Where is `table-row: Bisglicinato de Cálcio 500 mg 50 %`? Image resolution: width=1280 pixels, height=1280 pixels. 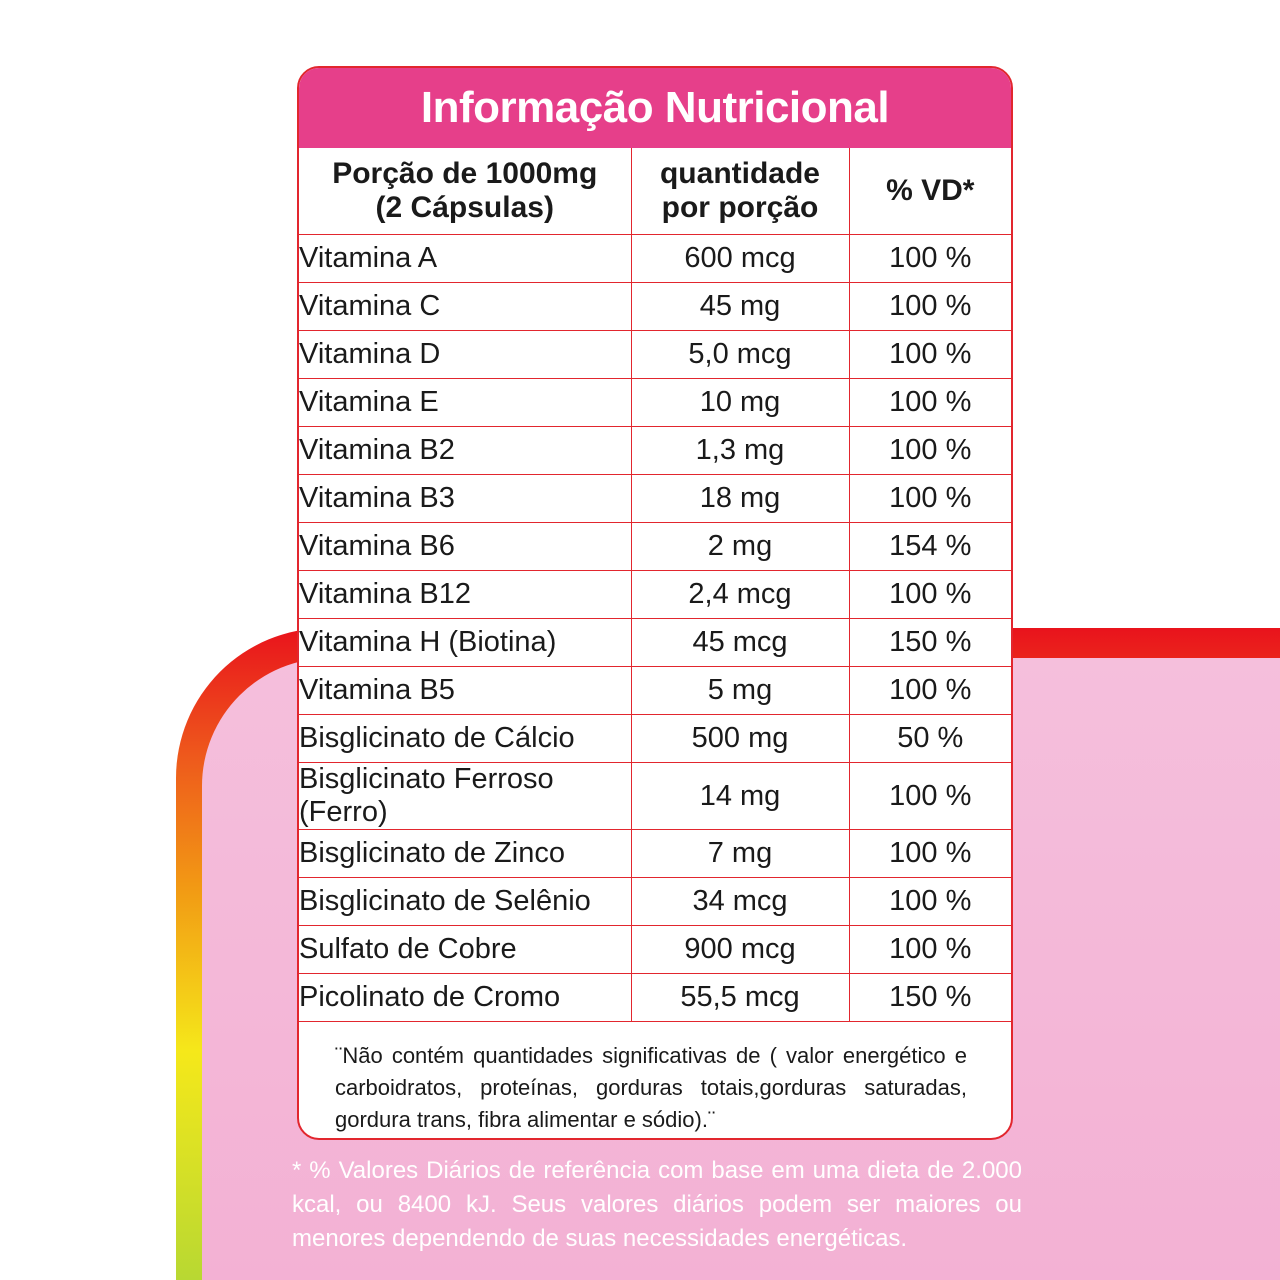
table-row: Bisglicinato de Cálcio 500 mg 50 % is located at coordinates (655, 738).